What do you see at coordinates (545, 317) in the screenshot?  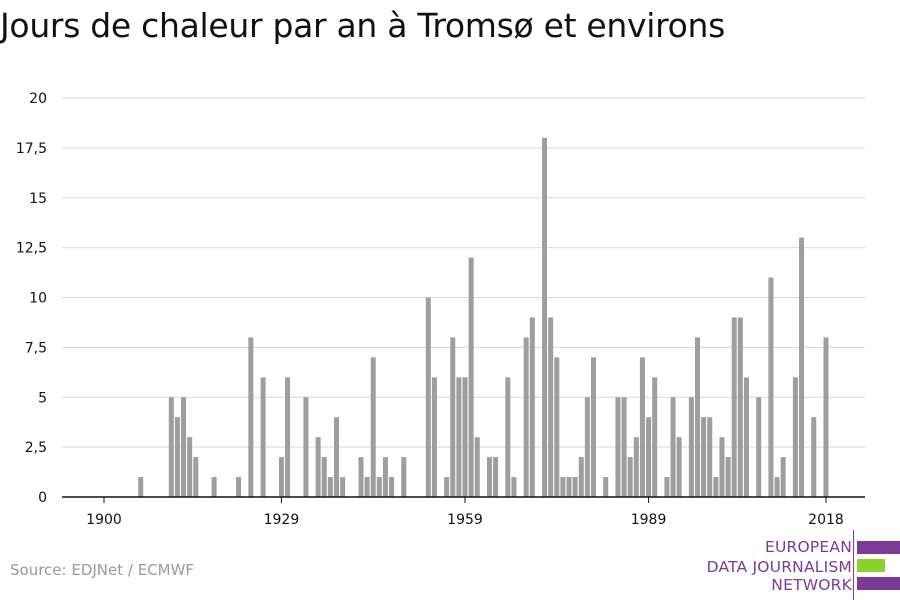 I see `bar-1972` at bounding box center [545, 317].